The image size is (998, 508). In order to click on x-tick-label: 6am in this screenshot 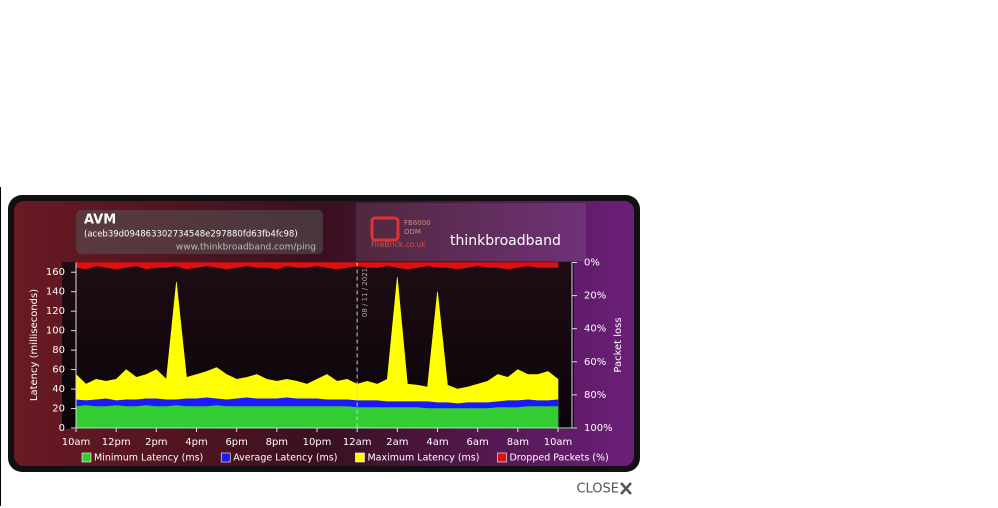, I will do `click(478, 442)`.